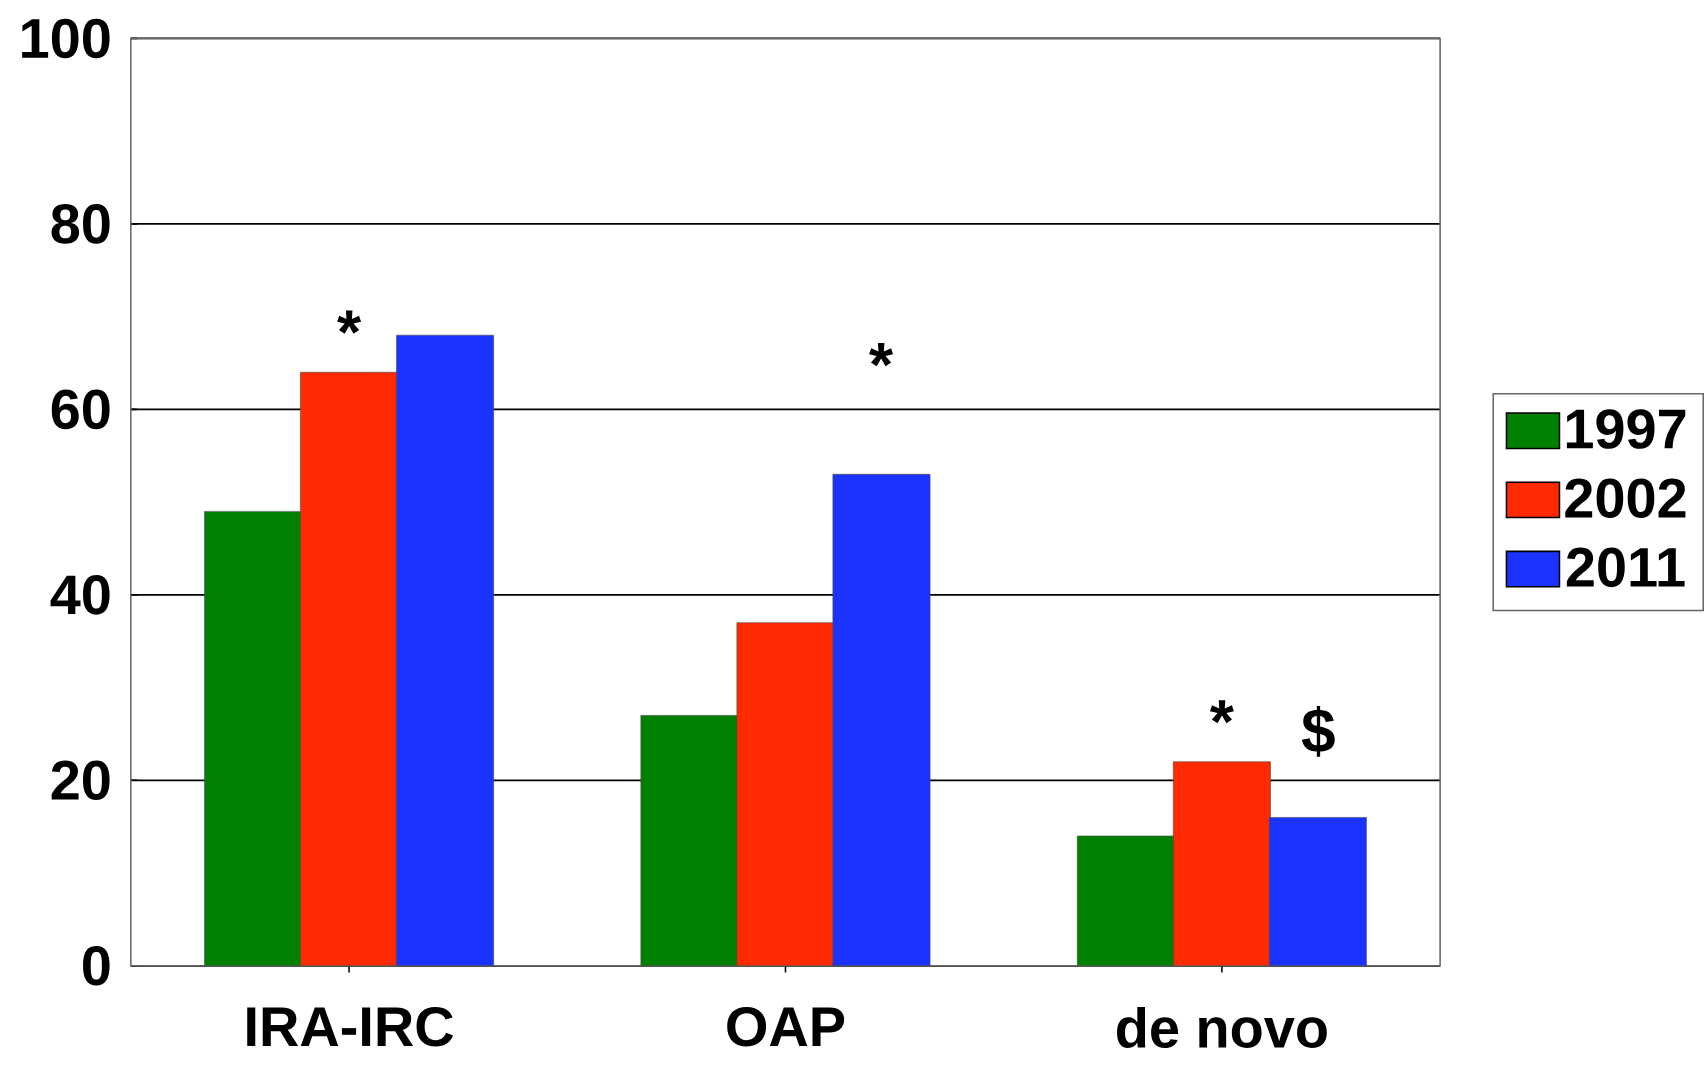 This screenshot has width=1704, height=1067. I want to click on legend-label: 2011, so click(1625, 567).